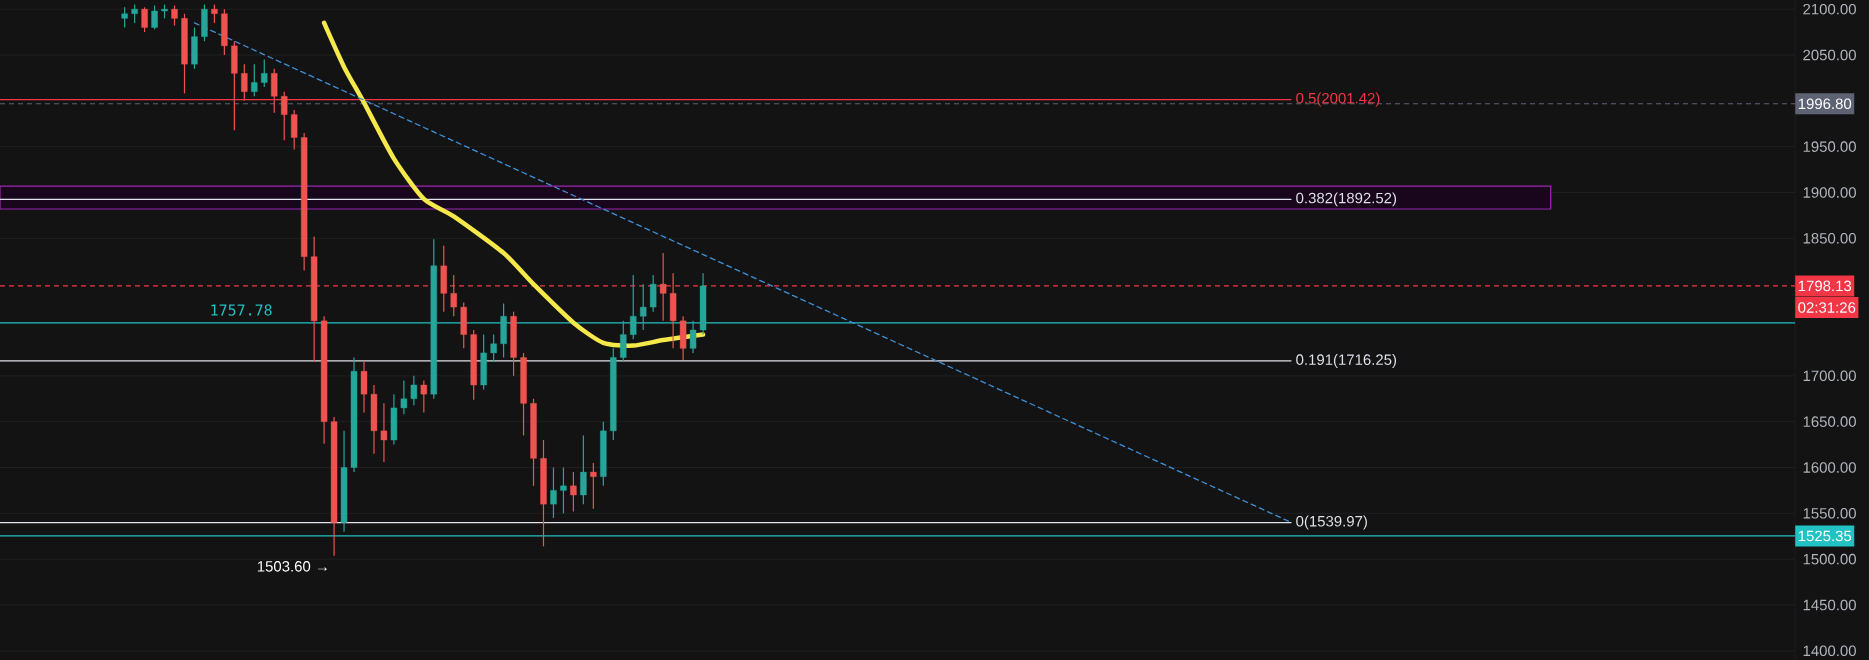  What do you see at coordinates (1829, 651) in the screenshot?
I see `y-tick-label: 1400.00` at bounding box center [1829, 651].